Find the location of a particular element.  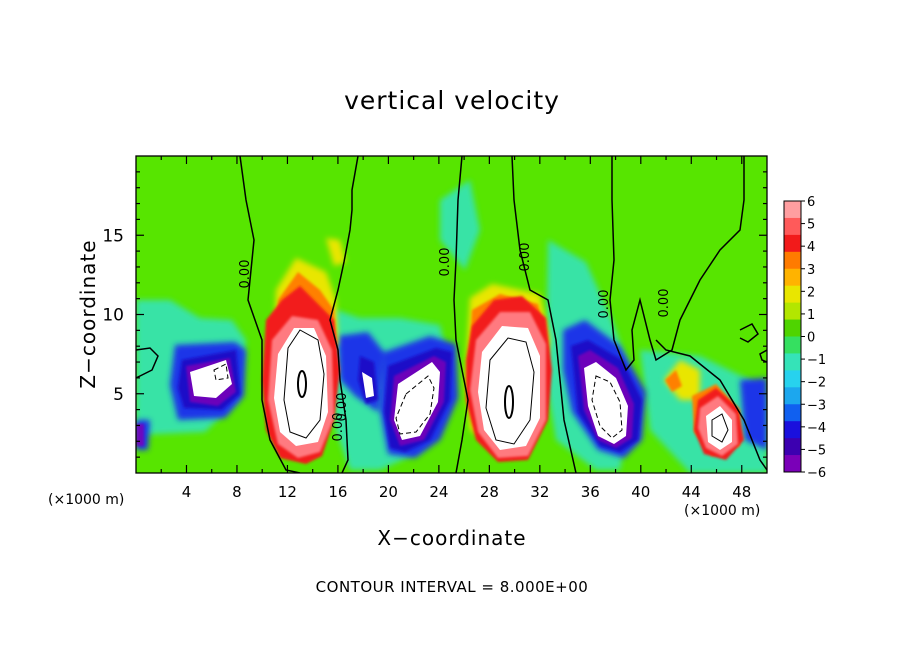

x-unit-left: (×1000 m) is located at coordinates (86, 500).